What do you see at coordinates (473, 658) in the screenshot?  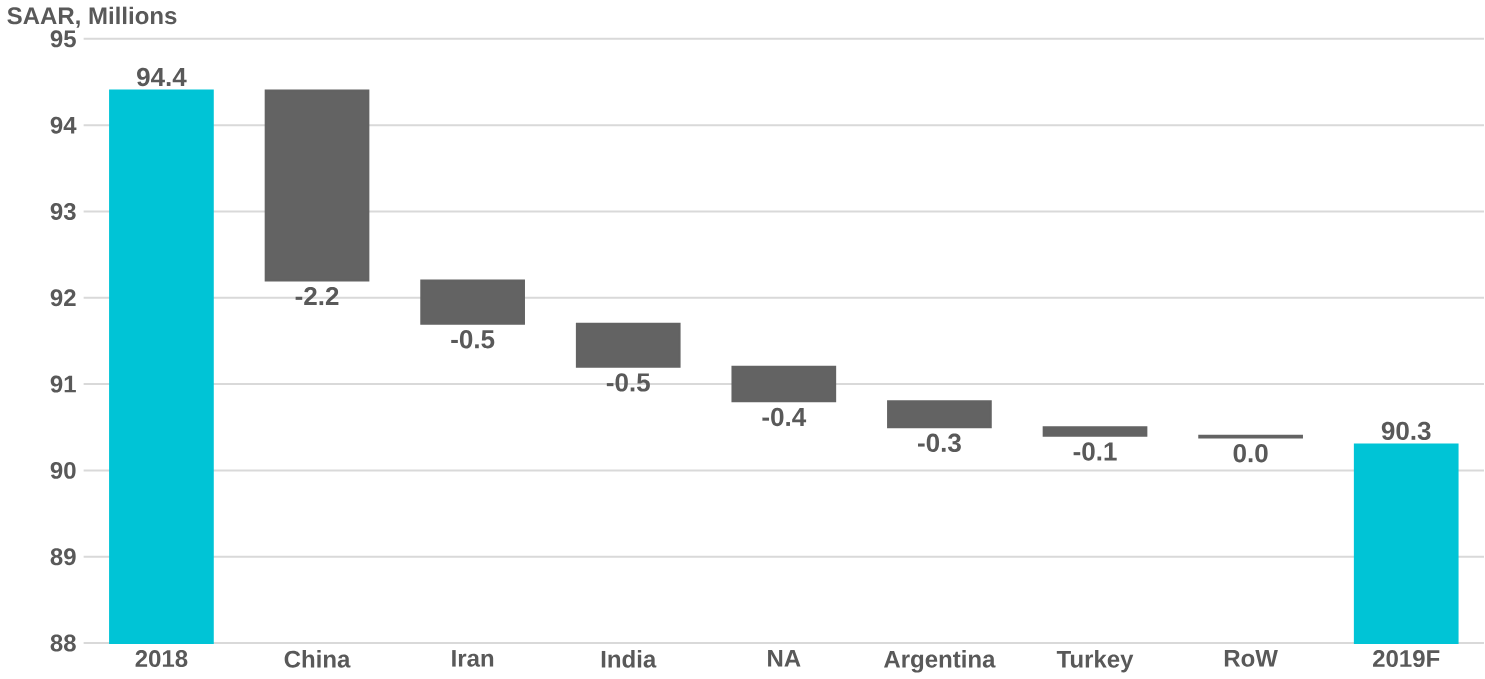 I see `x-tick-label: Iran` at bounding box center [473, 658].